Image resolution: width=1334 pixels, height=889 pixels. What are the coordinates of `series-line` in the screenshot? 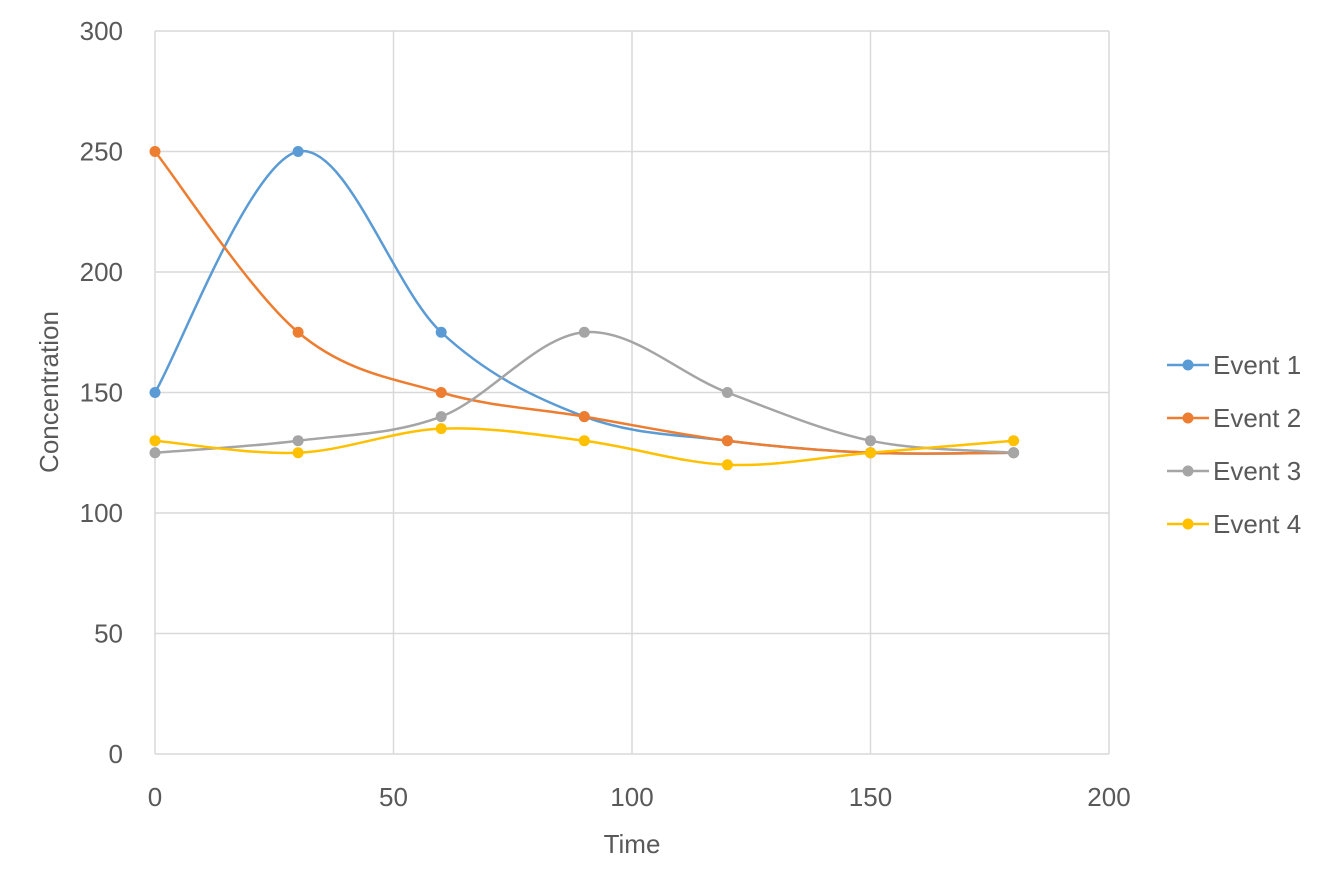 It's located at (584, 447).